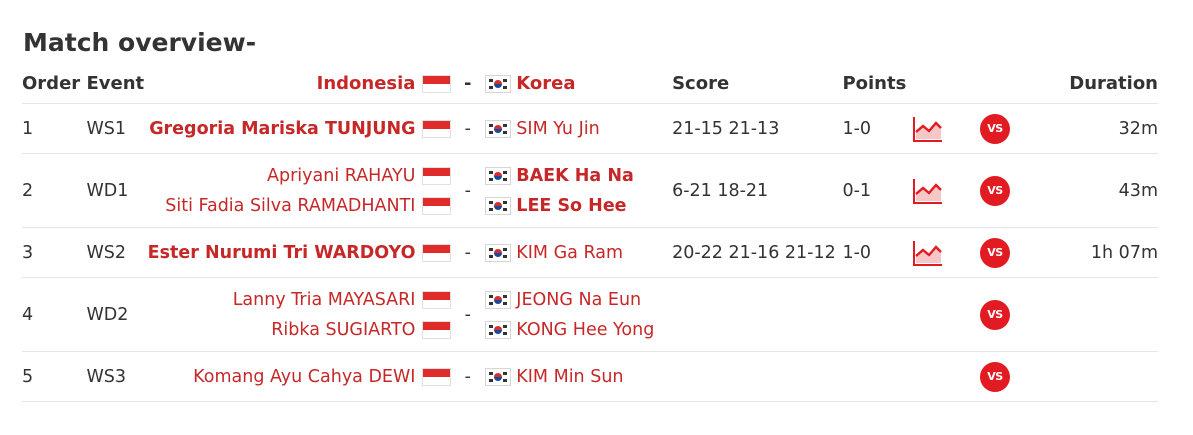  What do you see at coordinates (290, 205) in the screenshot?
I see `home-player-link: Siti Fadia Silva RAMADHANTI` at bounding box center [290, 205].